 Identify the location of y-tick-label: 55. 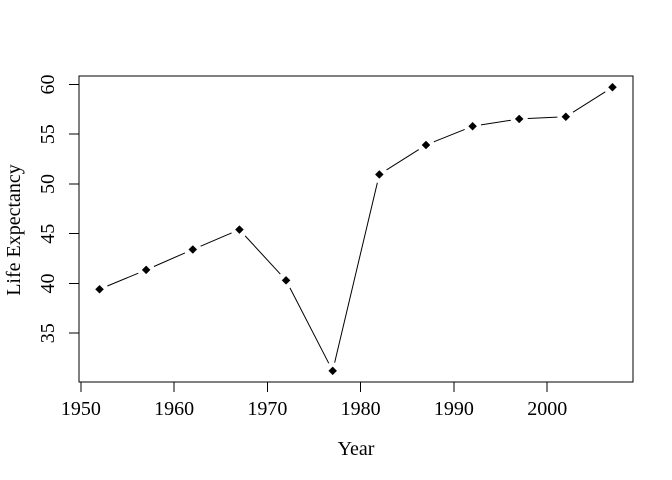
(48, 134).